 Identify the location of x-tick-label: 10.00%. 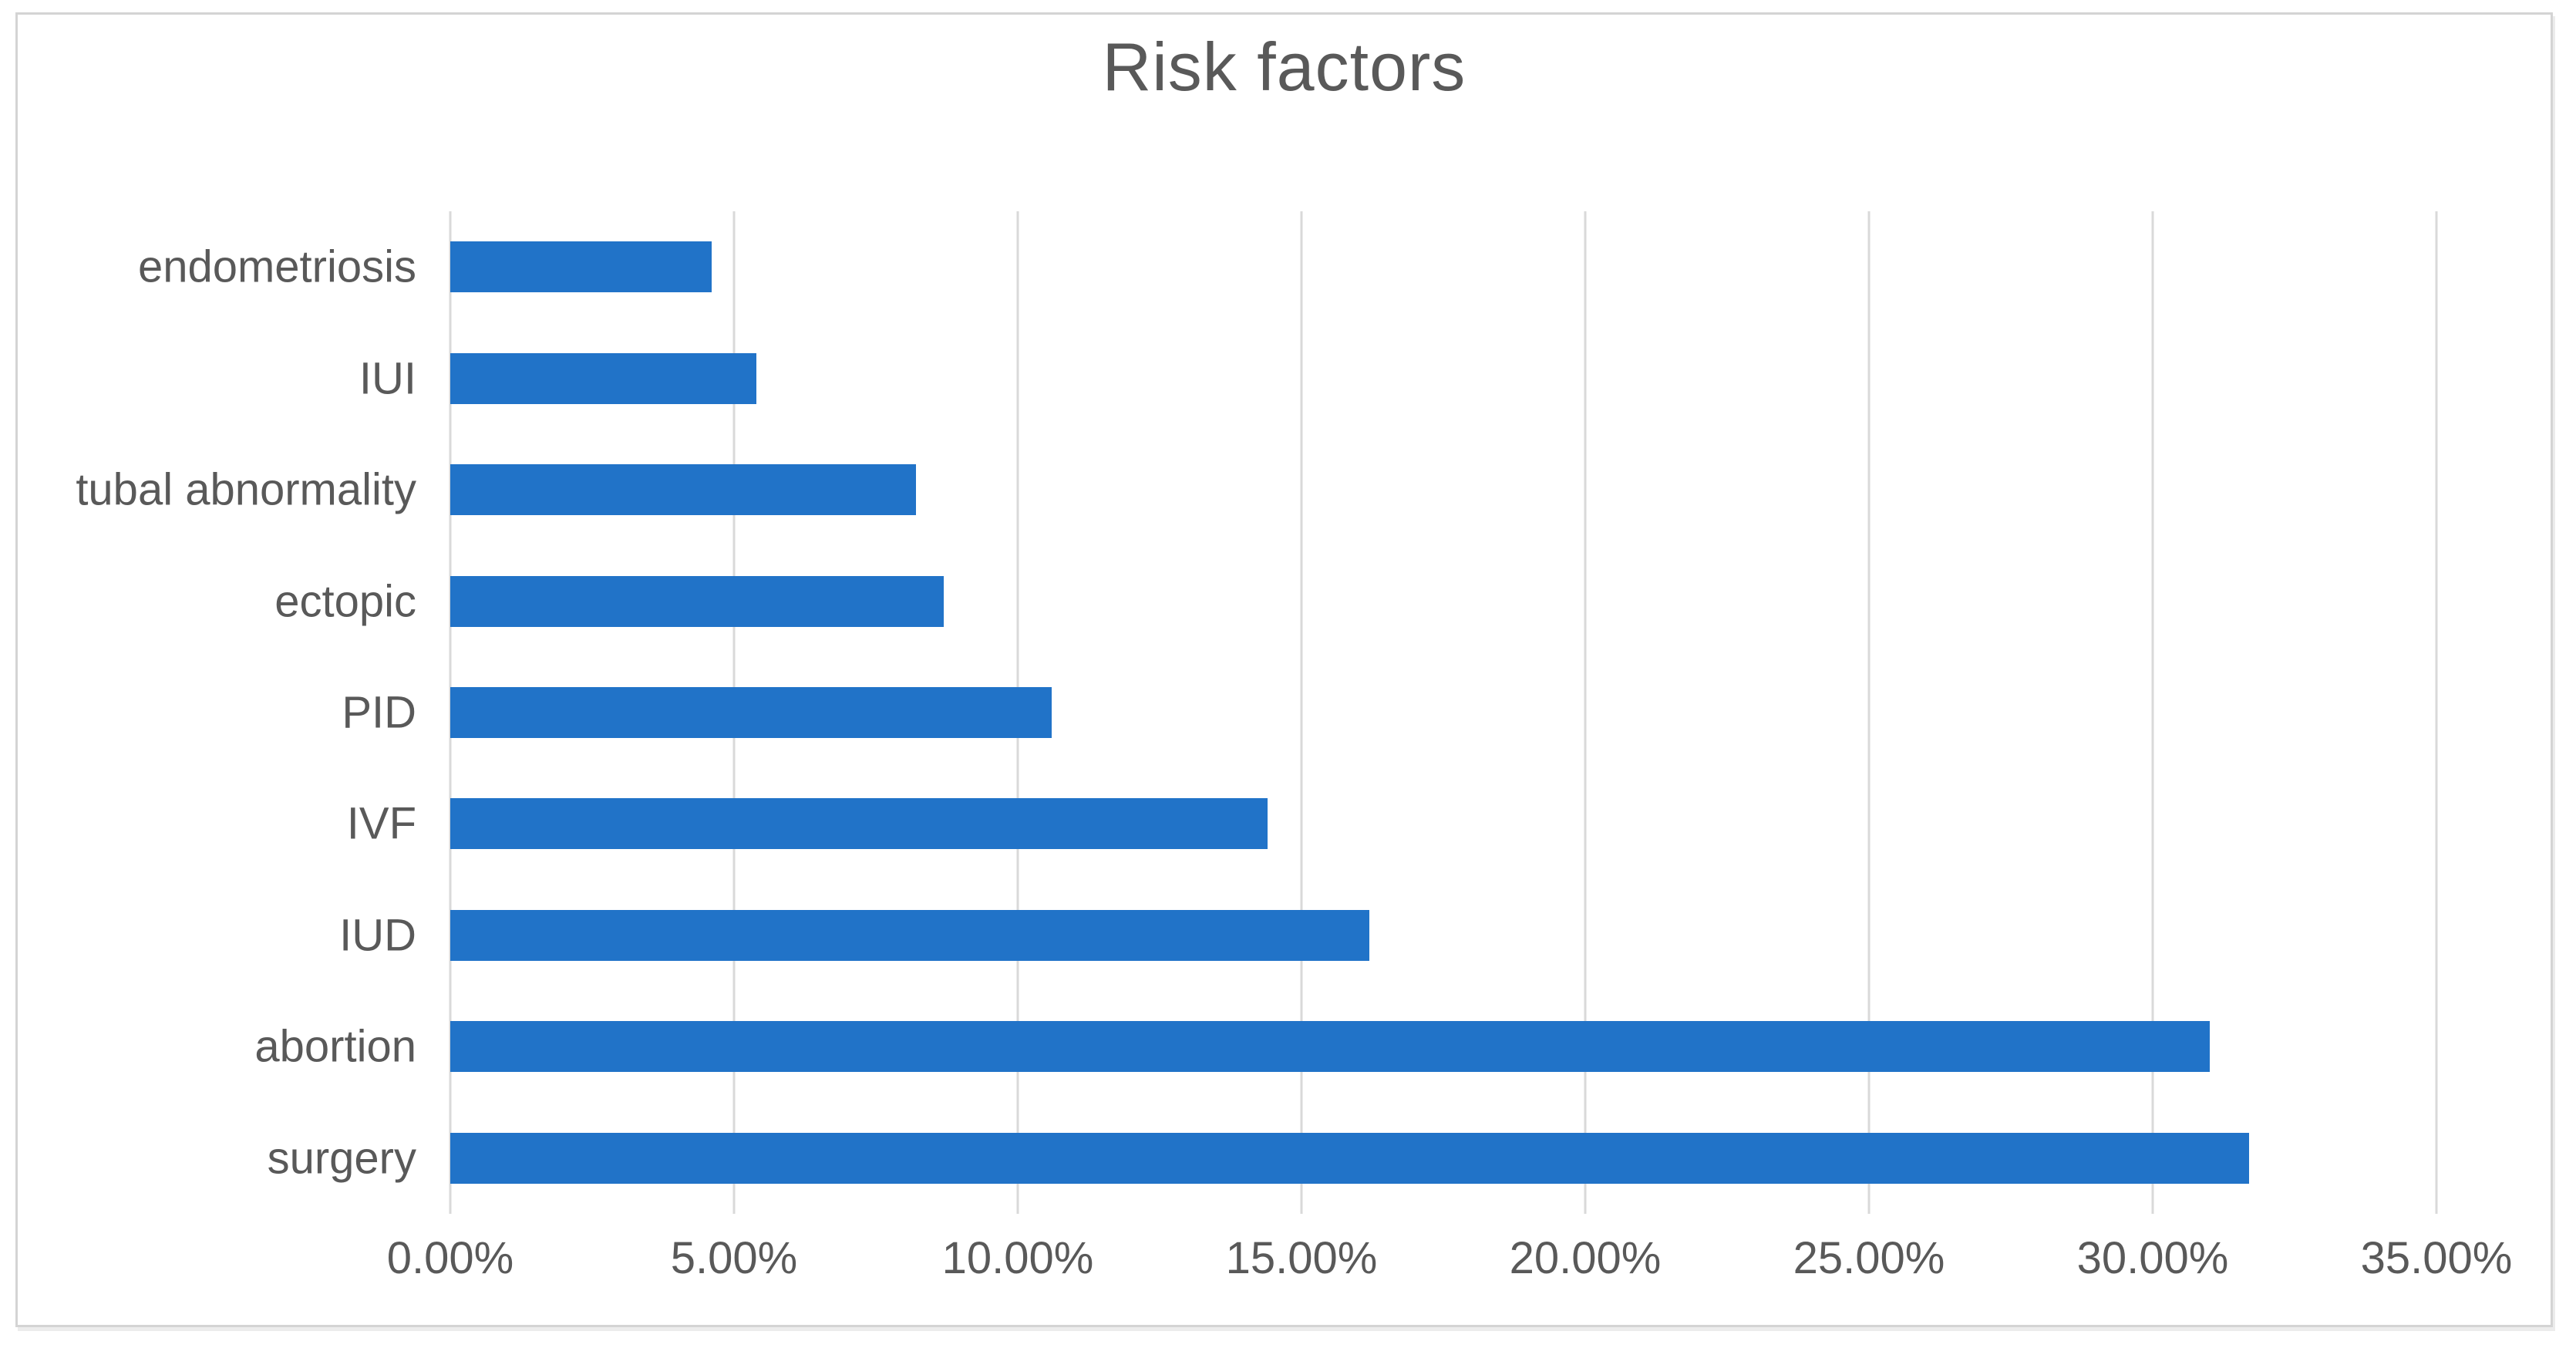
(1018, 1258).